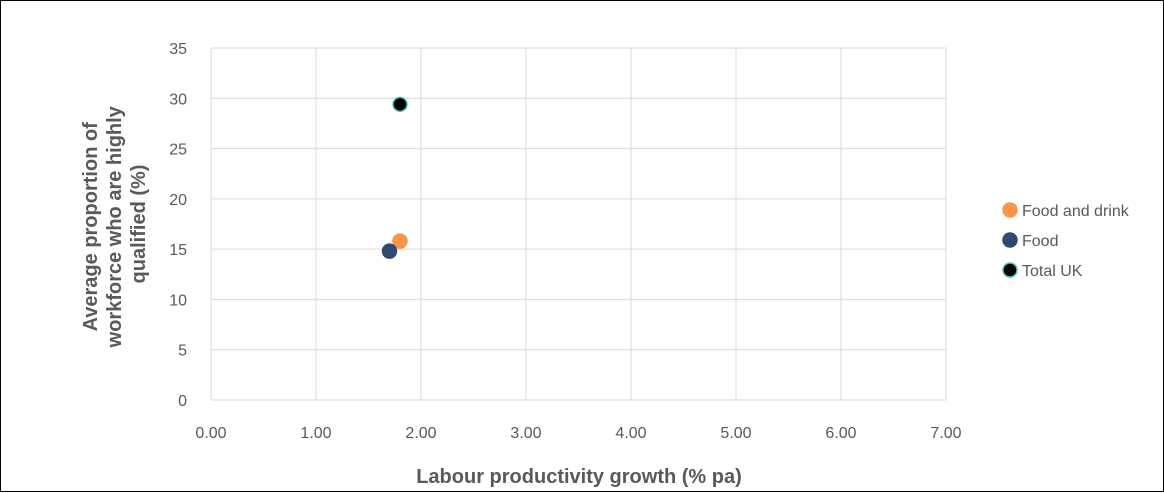  I want to click on y-tick-label: 0, so click(182, 401).